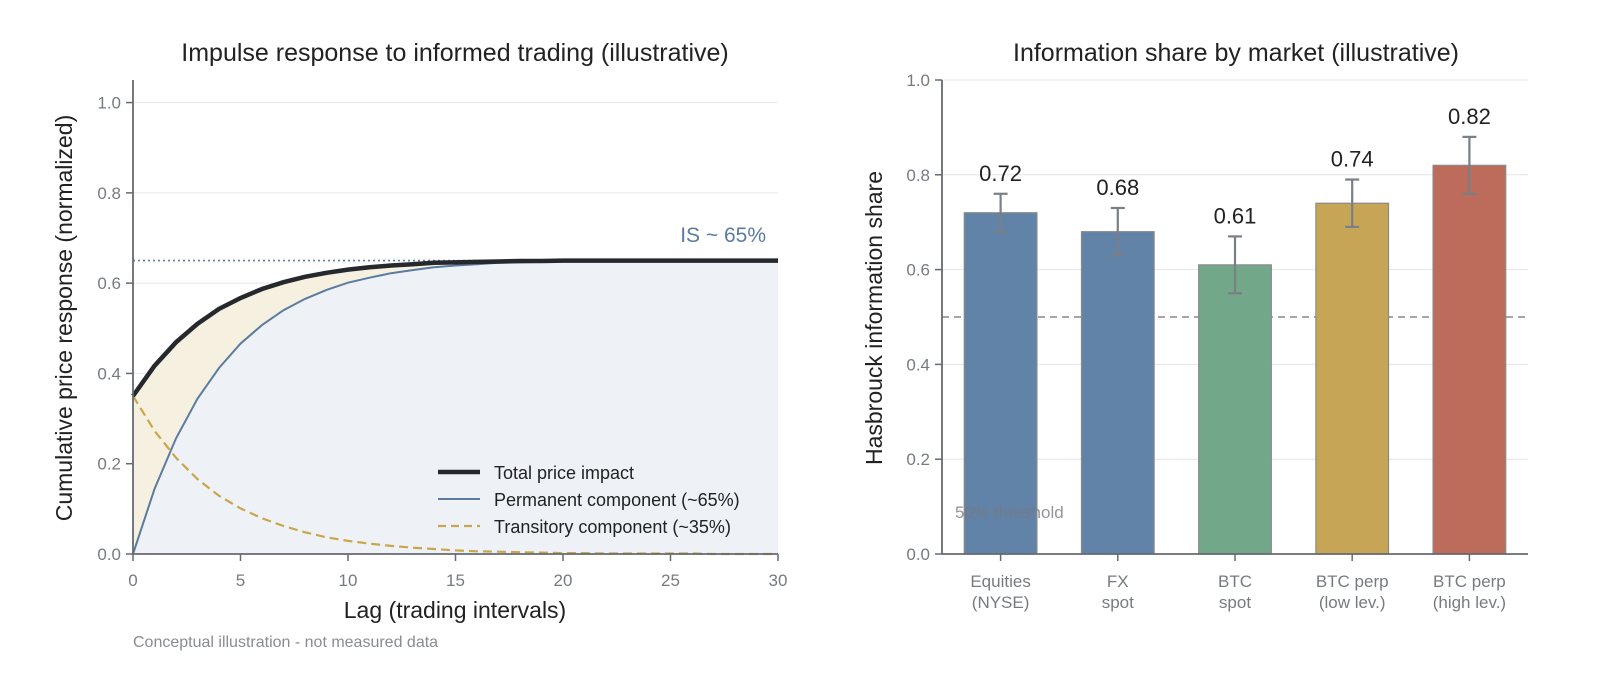  I want to click on x-tick-label: (NYSE), so click(1001, 602).